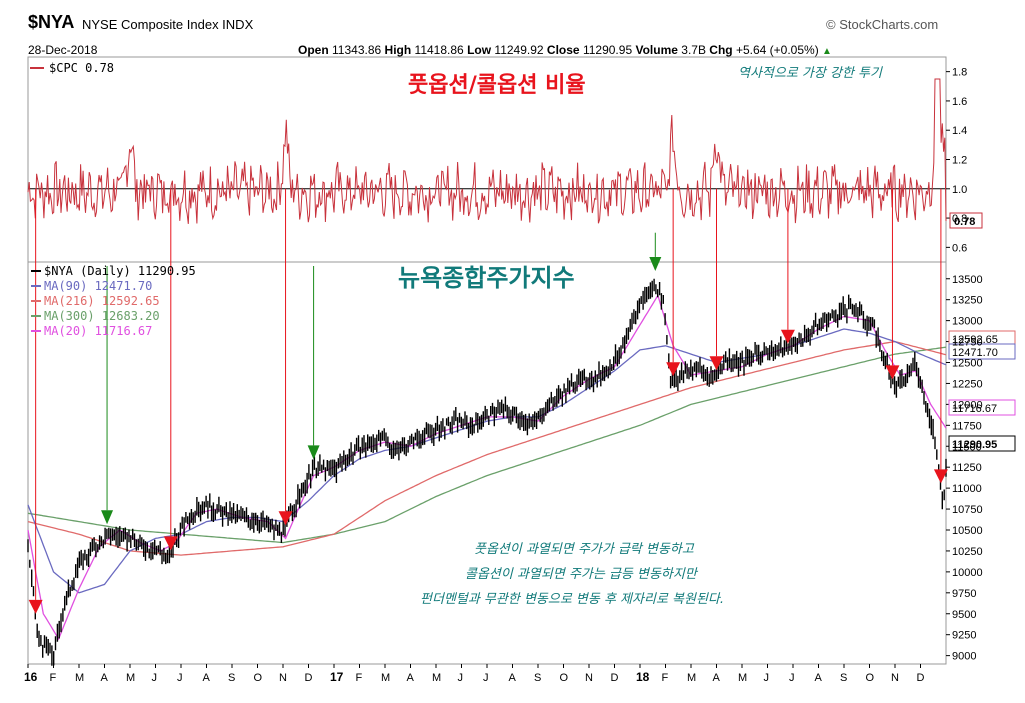 This screenshot has width=1025, height=703. What do you see at coordinates (607, 50) in the screenshot?
I see `close-value: 11290.95` at bounding box center [607, 50].